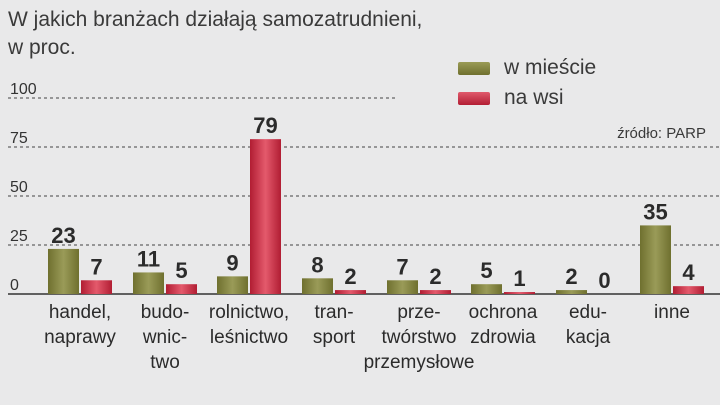  Describe the element at coordinates (19, 138) in the screenshot. I see `y-tick-label-75: 75` at that location.